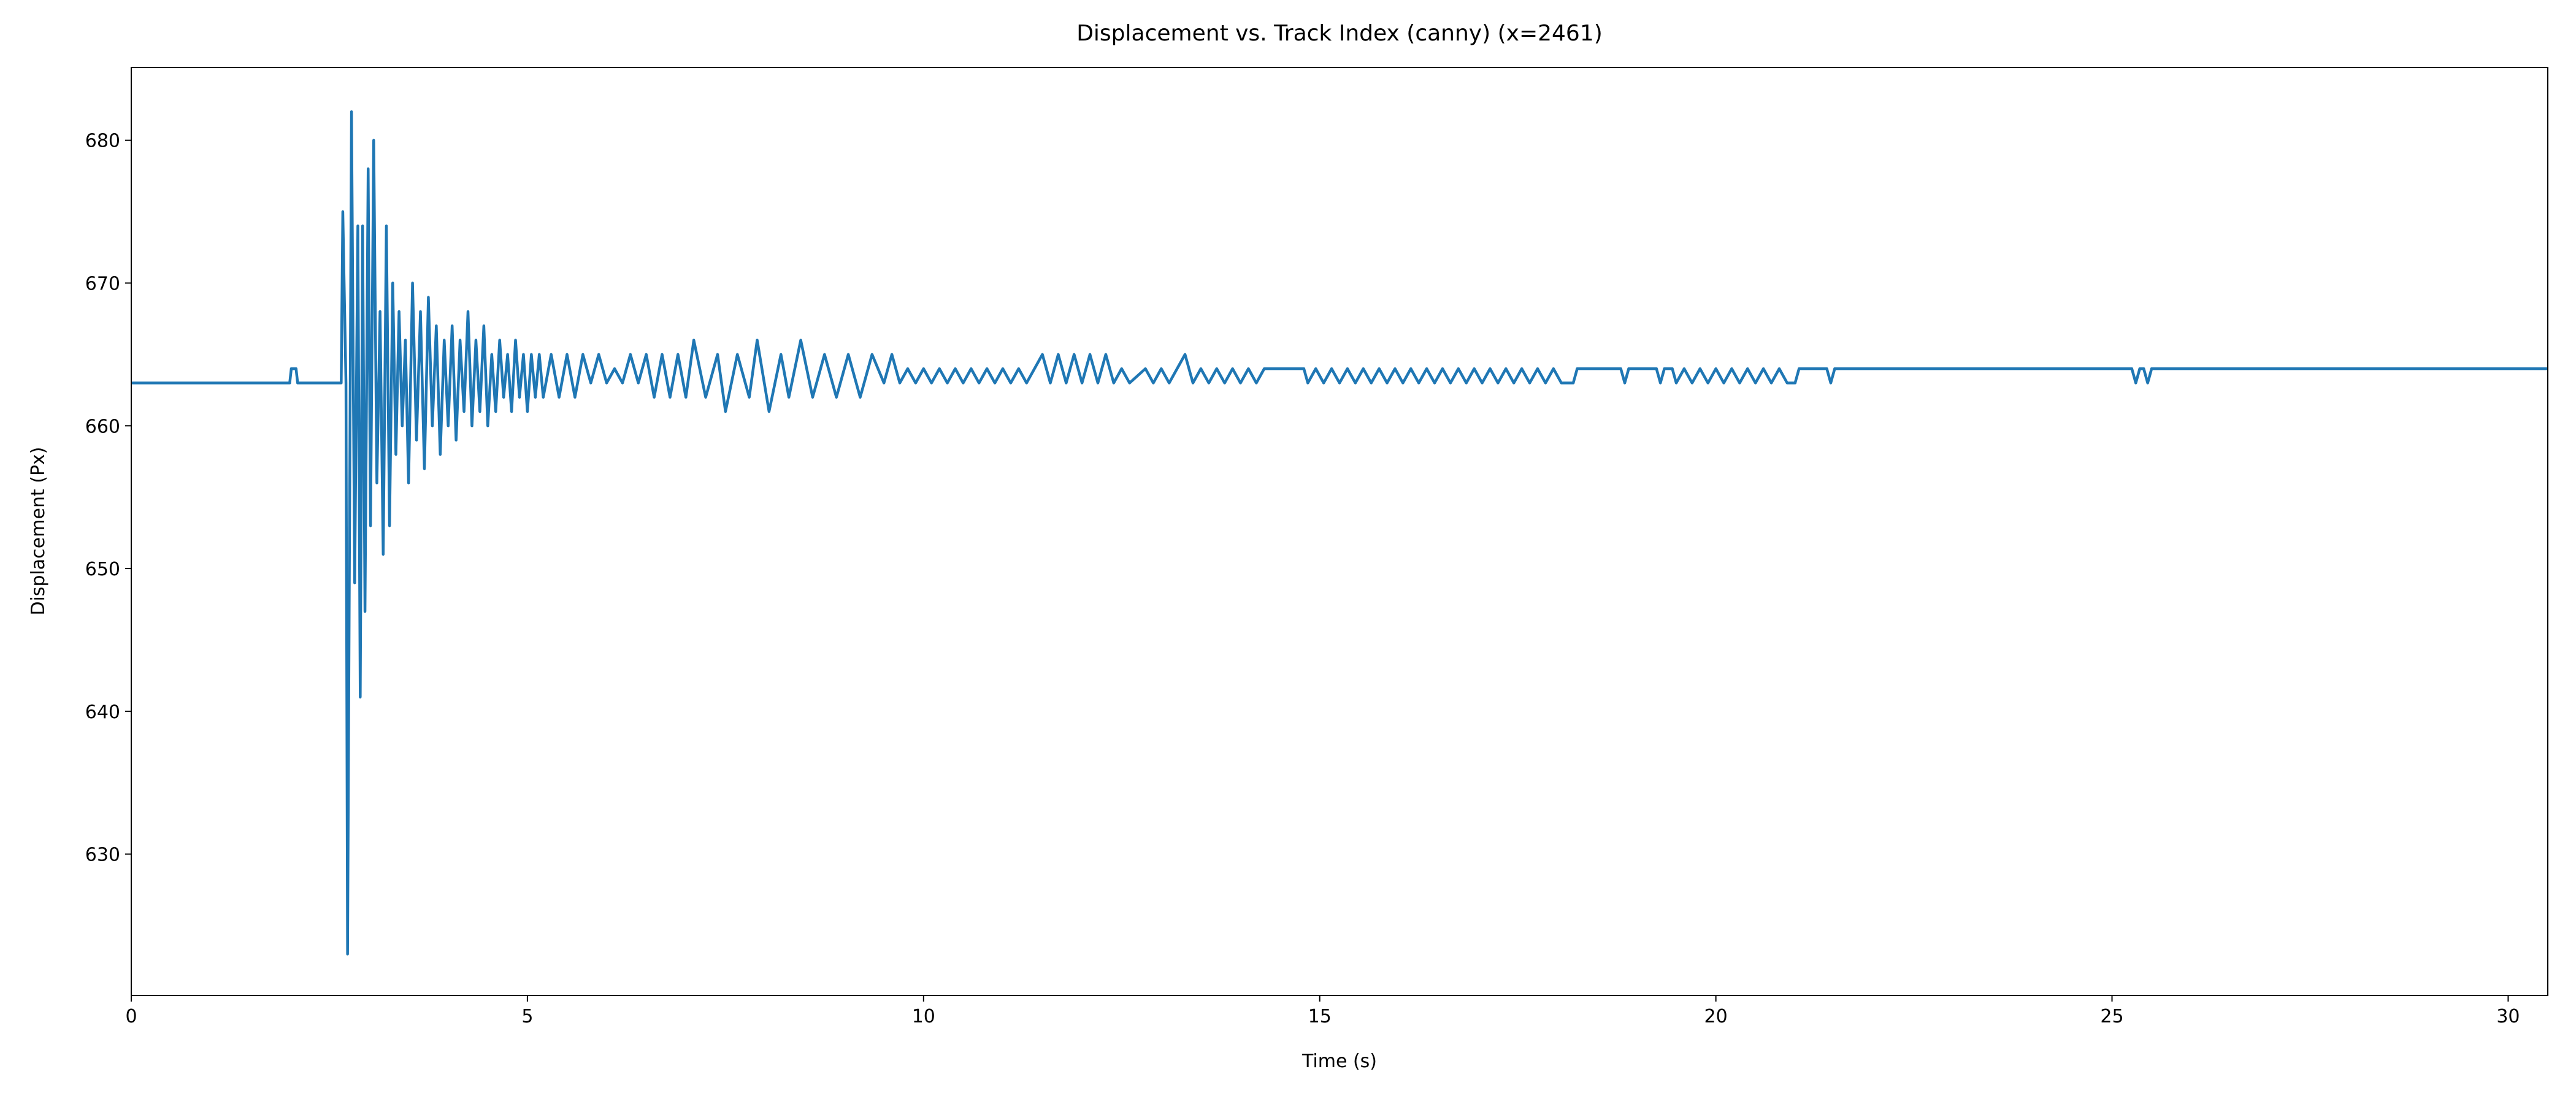 This screenshot has width=2576, height=1104. Describe the element at coordinates (102, 283) in the screenshot. I see `y-tick-label: 670` at that location.